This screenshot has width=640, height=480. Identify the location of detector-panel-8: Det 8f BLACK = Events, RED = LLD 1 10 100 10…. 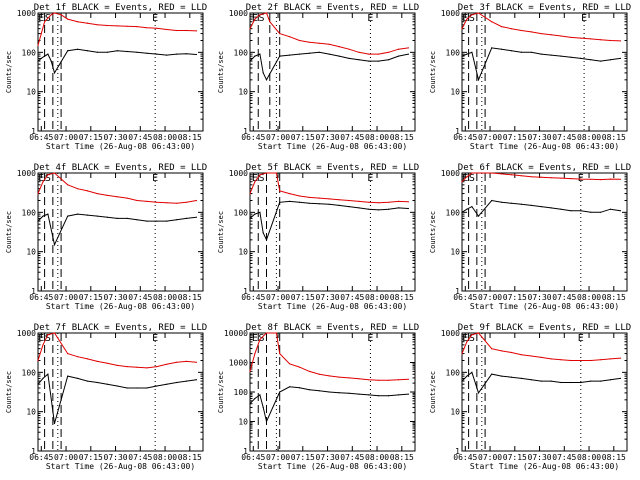
(318, 397).